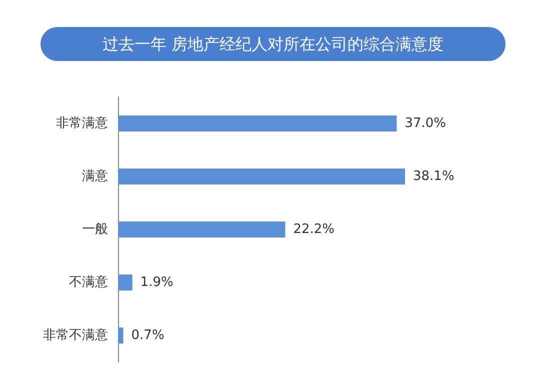 This screenshot has width=546, height=370. I want to click on chart-title: 过去一年 房地产经纪人对所在公司的综合满意度, so click(273, 44).